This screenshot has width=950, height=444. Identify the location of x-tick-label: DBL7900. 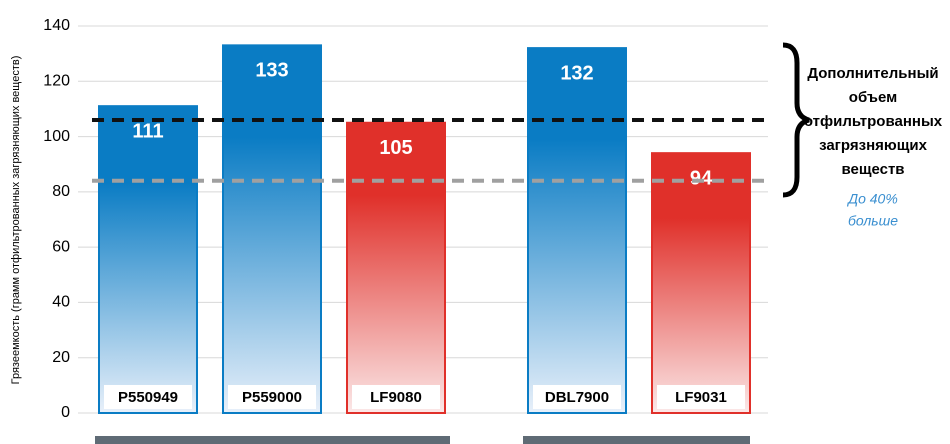
(577, 397).